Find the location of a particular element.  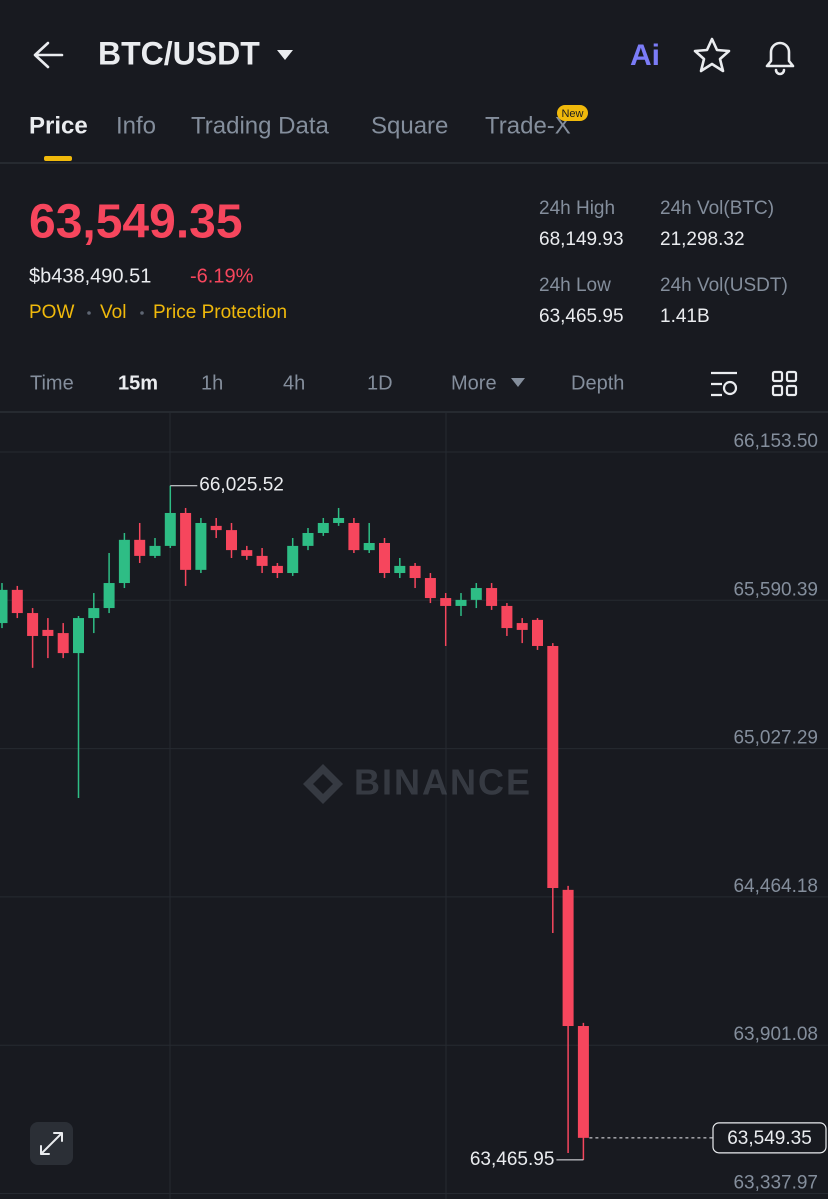

new-badge: New is located at coordinates (572, 114).